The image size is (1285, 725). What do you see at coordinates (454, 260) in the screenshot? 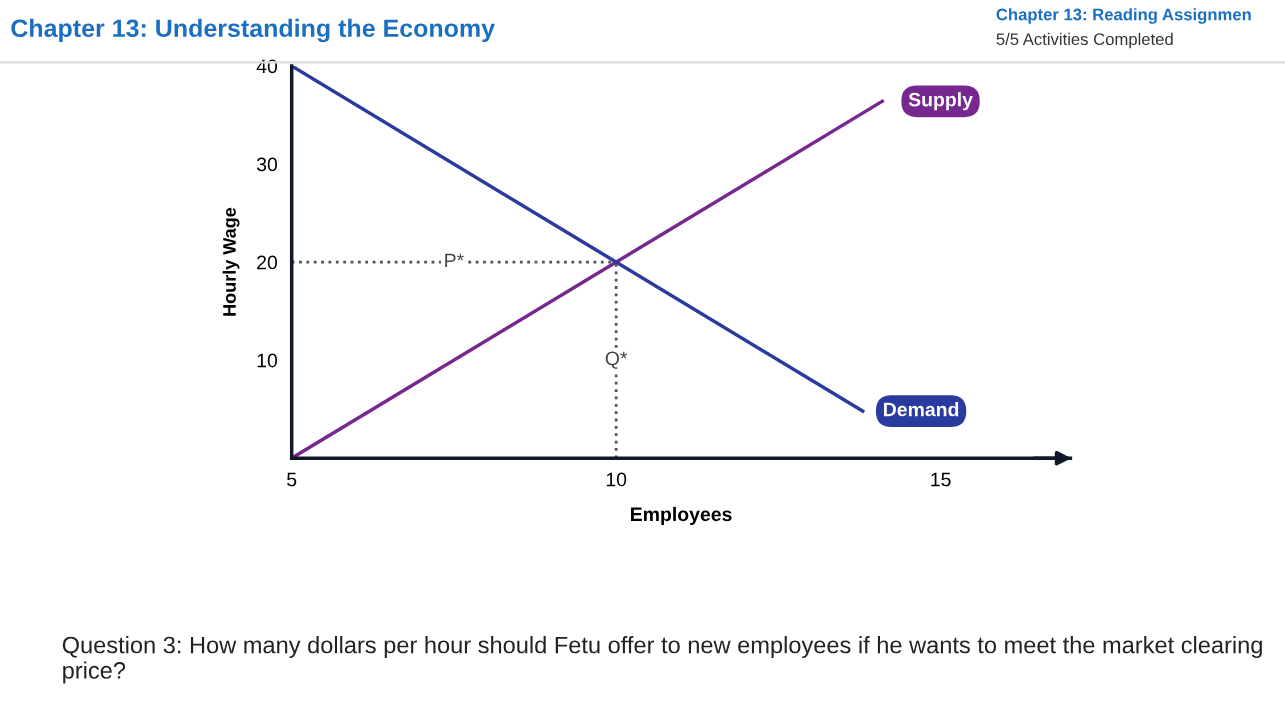
I see `ref-line-label: P*` at bounding box center [454, 260].